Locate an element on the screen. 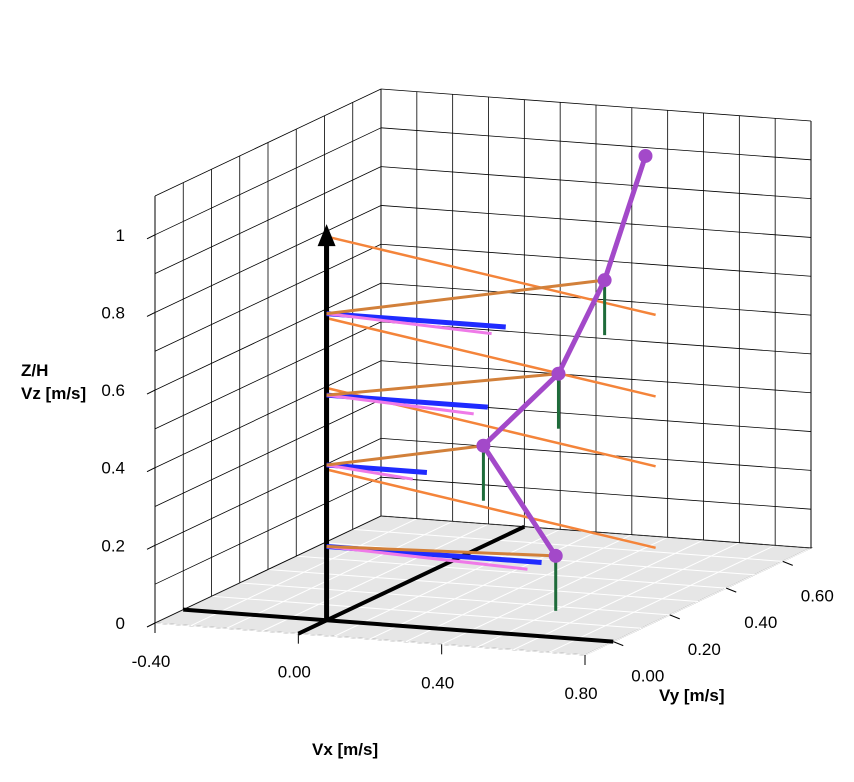 This screenshot has height=782, width=854. z-tick-label: 0.8 is located at coordinates (113, 312).